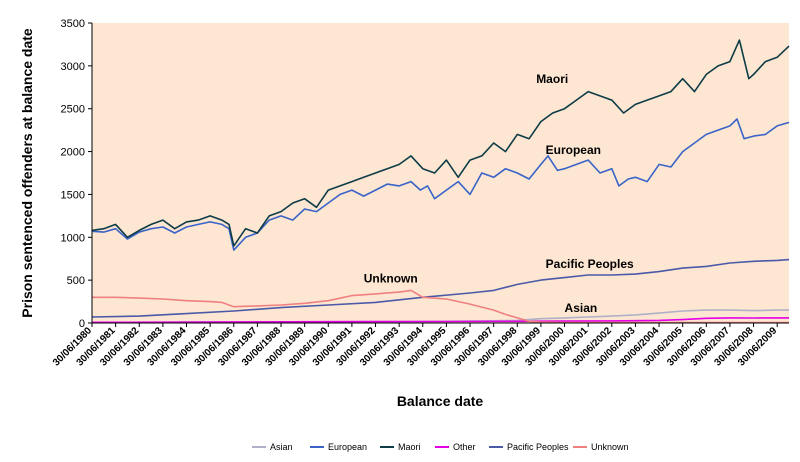  I want to click on legend-label: Other, so click(464, 447).